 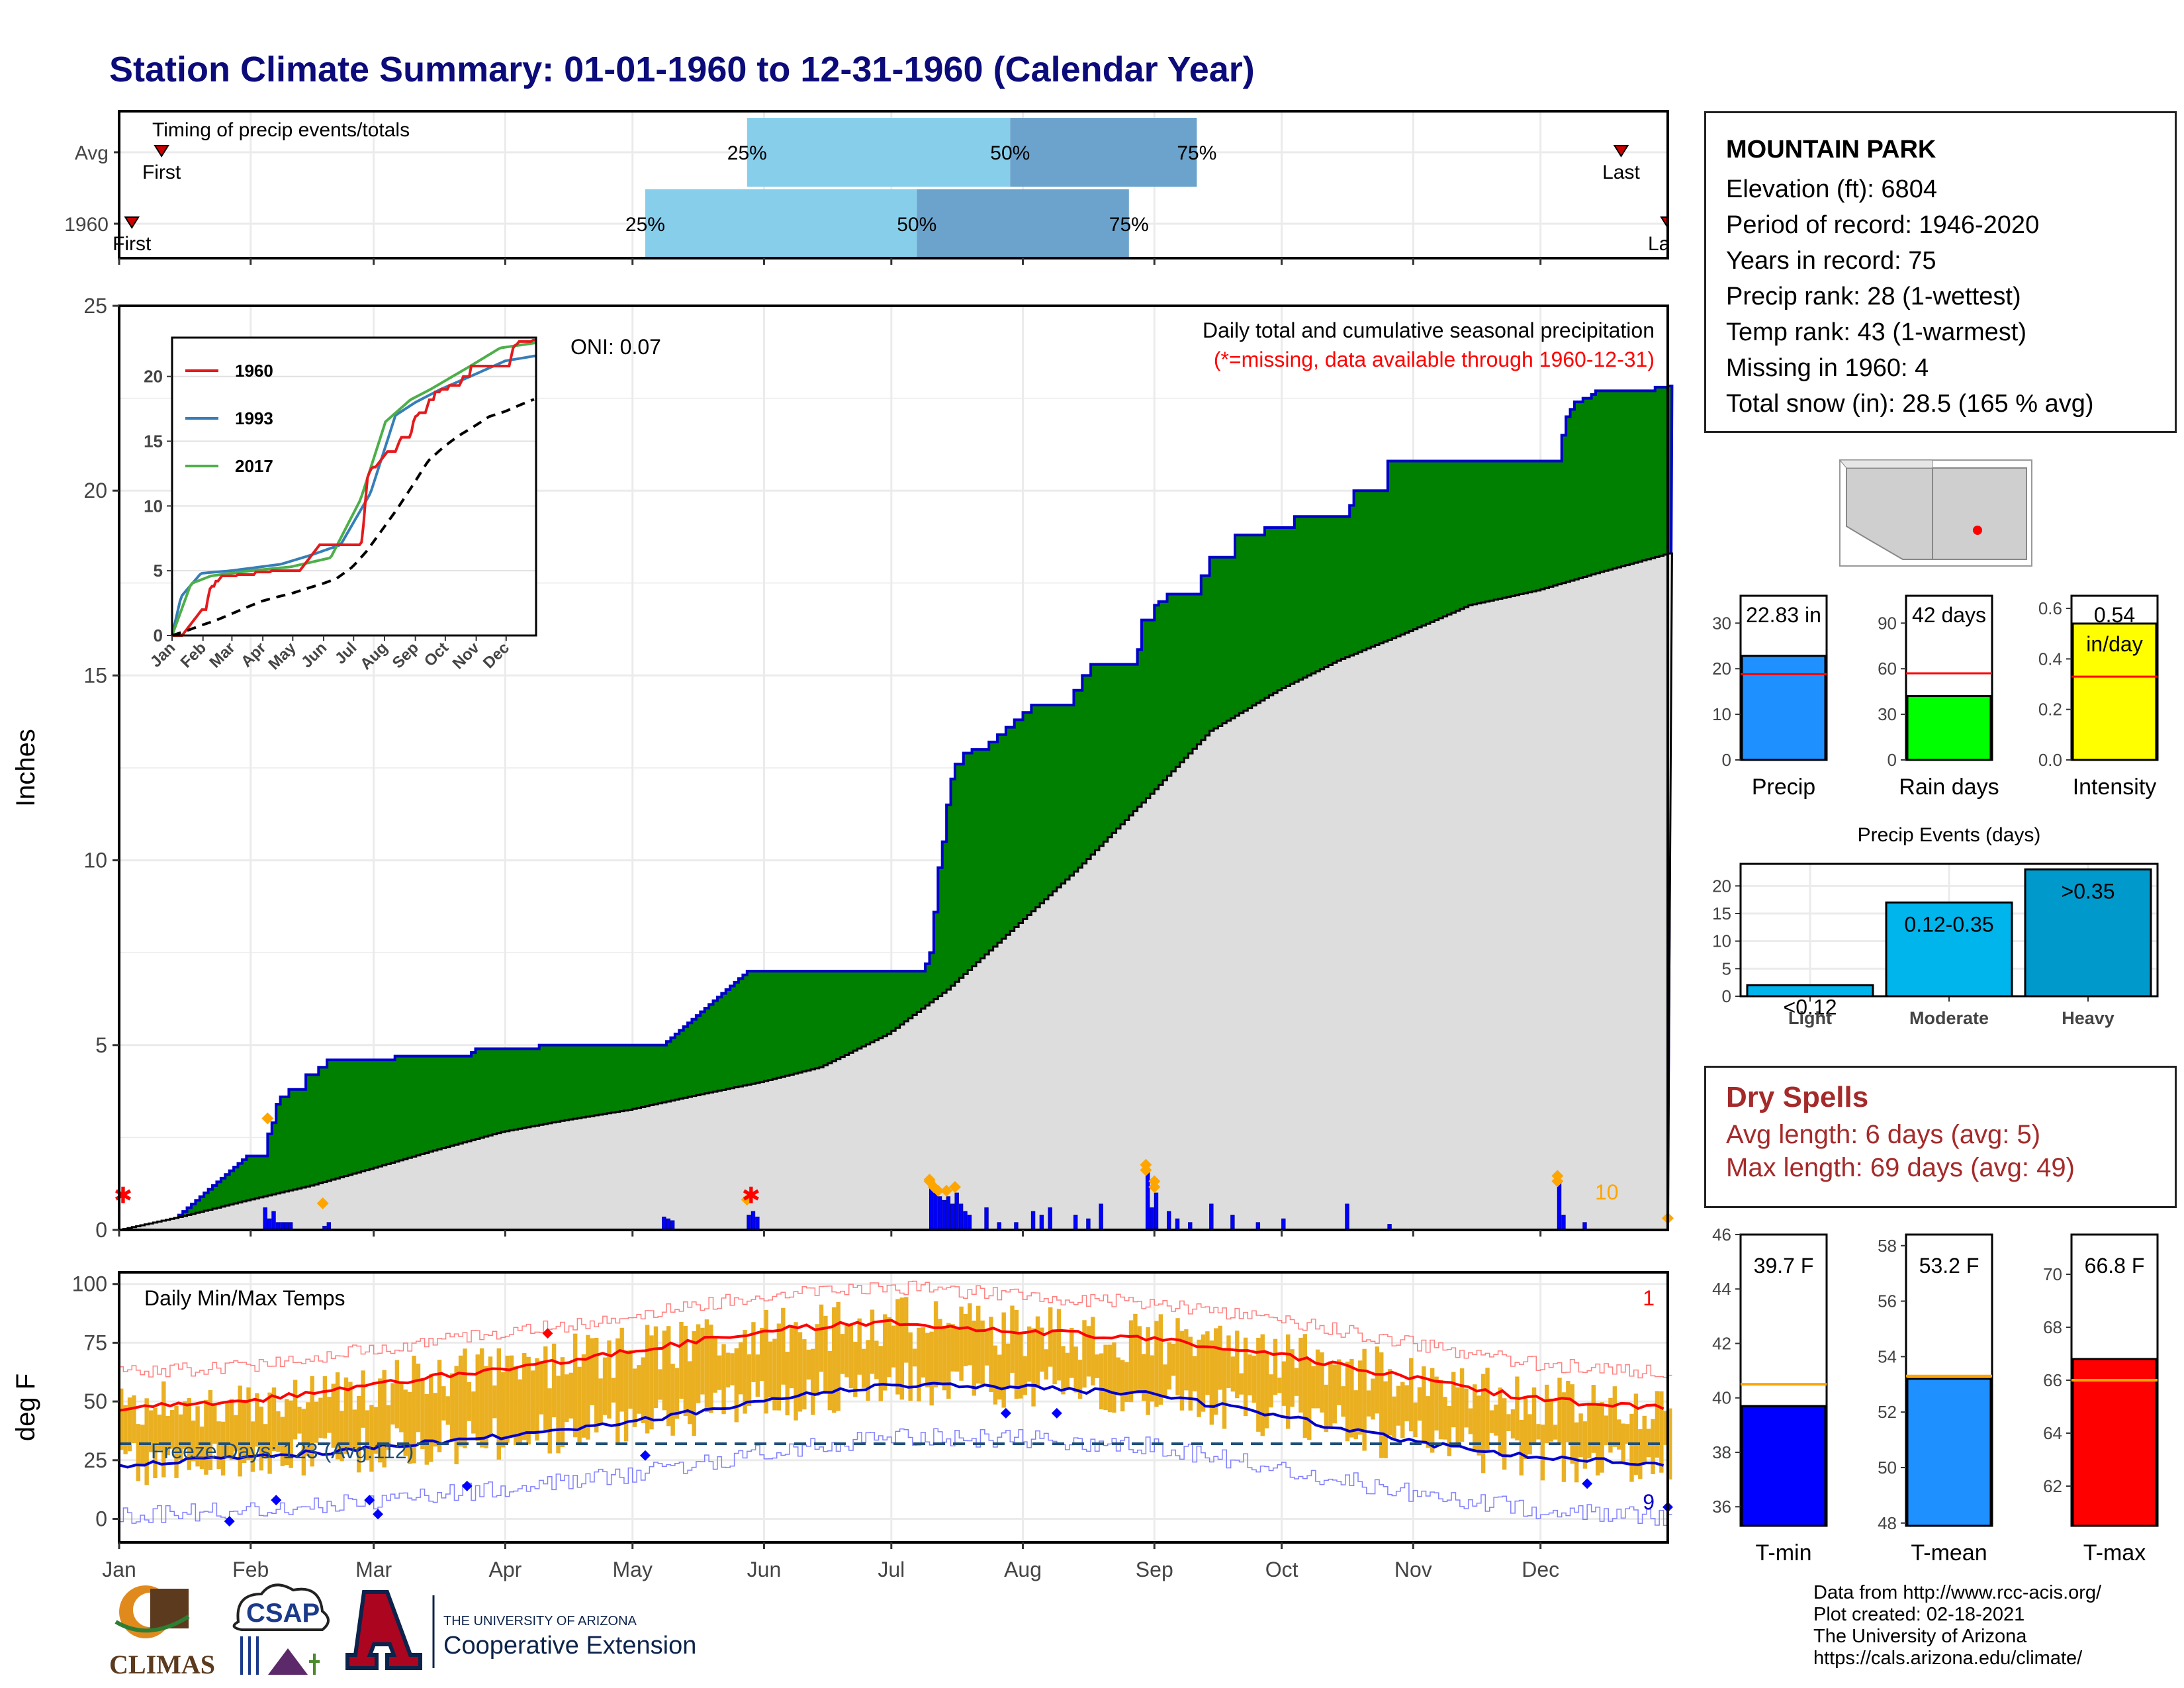 What do you see at coordinates (2114, 644) in the screenshot?
I see `summary-unit-intensity: in/day` at bounding box center [2114, 644].